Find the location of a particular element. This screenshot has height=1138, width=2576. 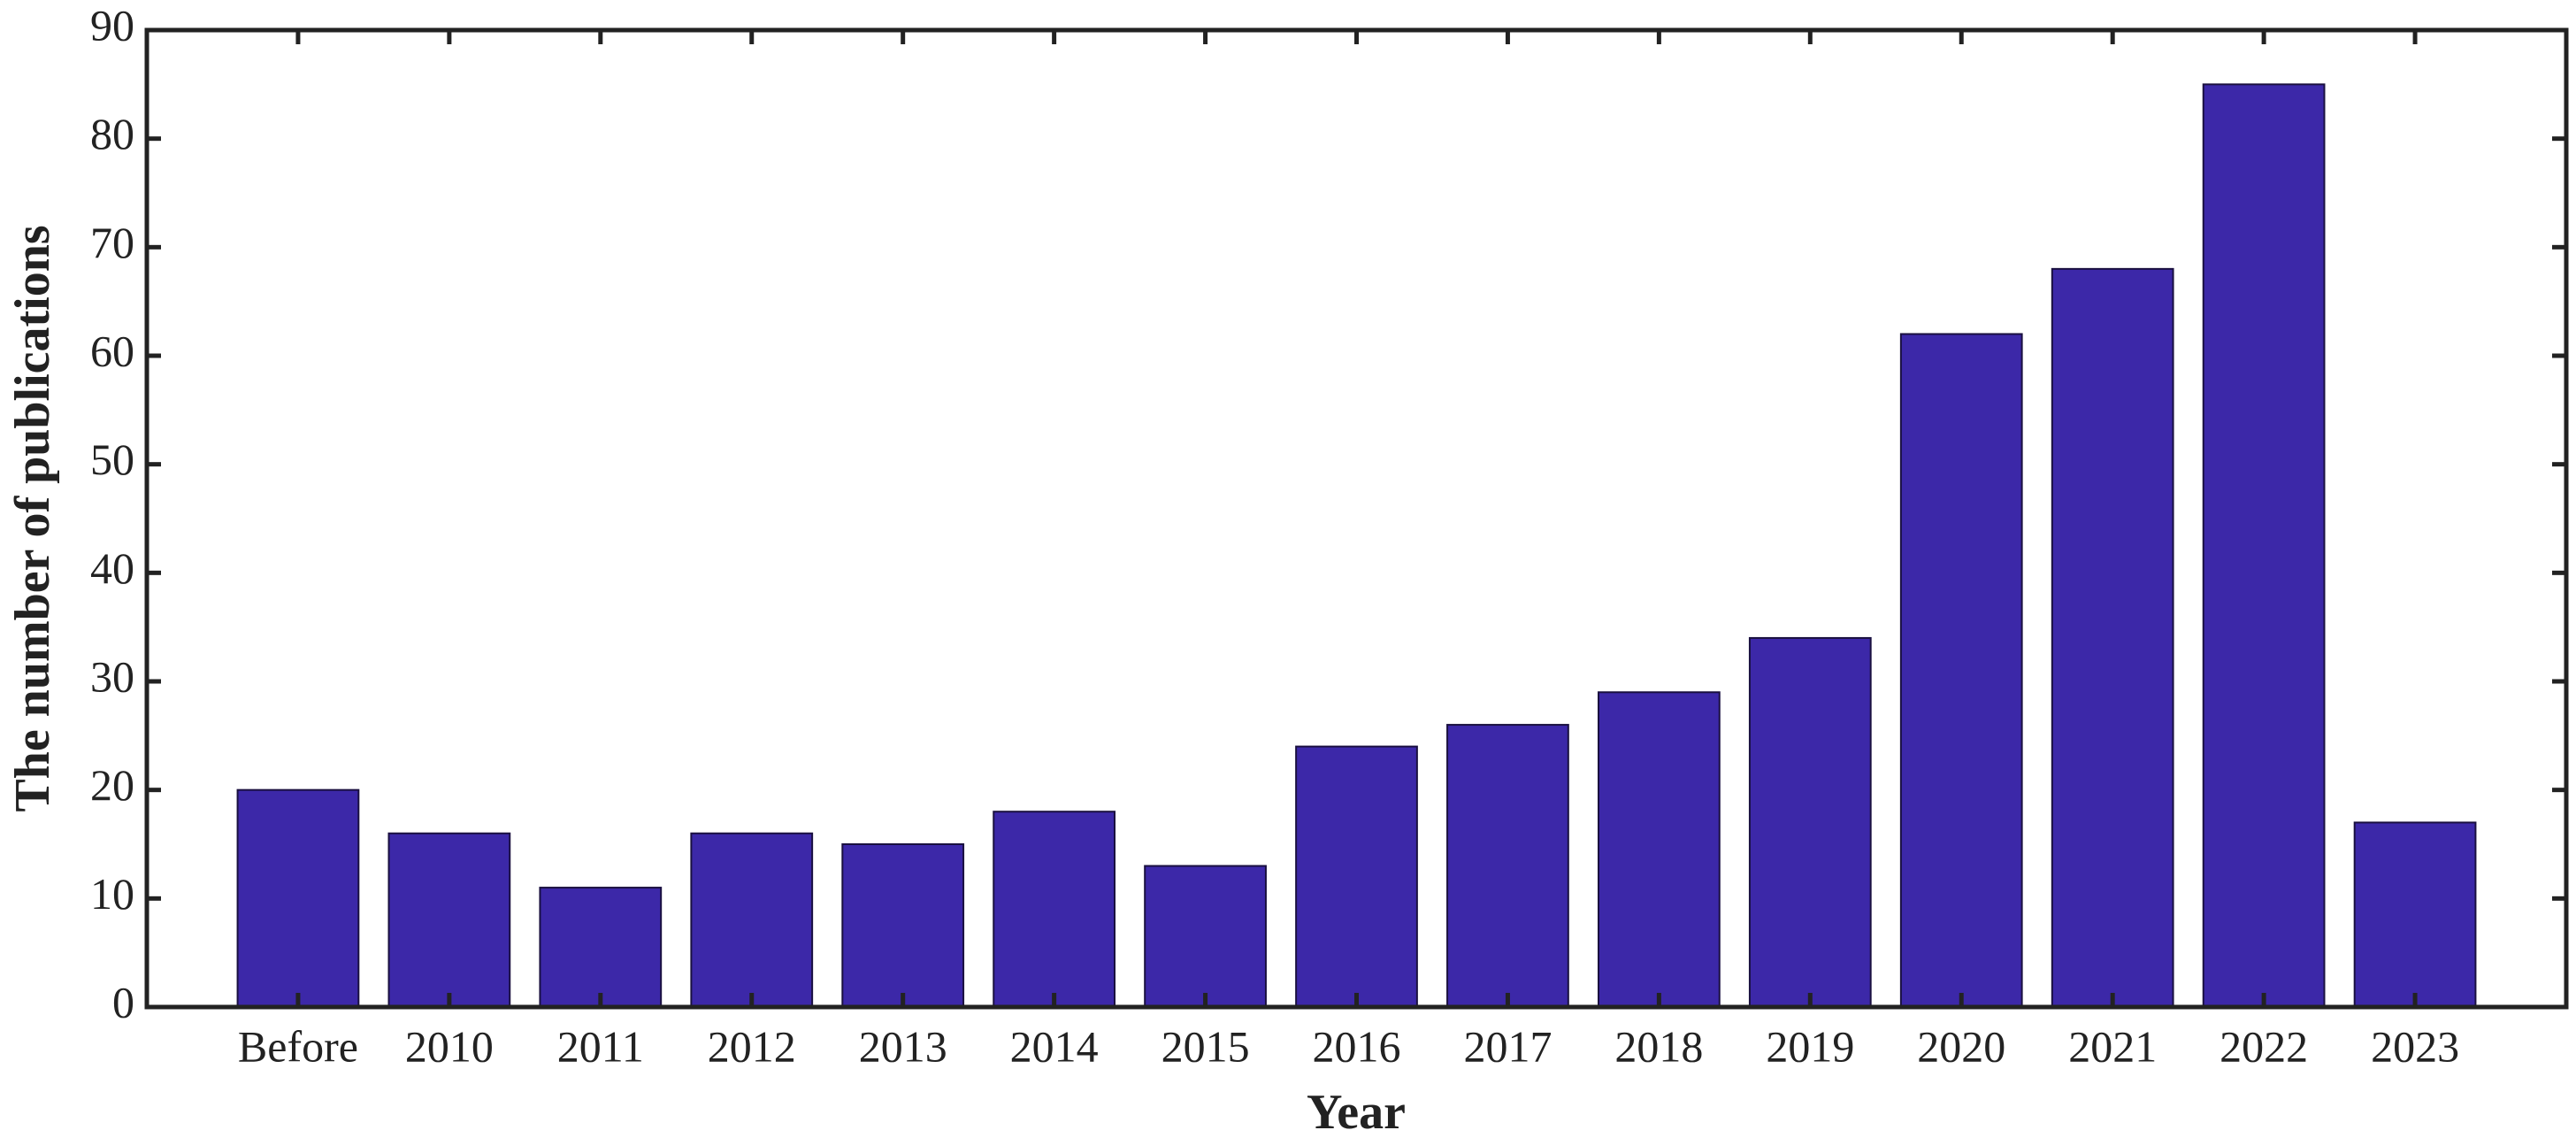

x-tick-label: 2012 is located at coordinates (752, 1046).